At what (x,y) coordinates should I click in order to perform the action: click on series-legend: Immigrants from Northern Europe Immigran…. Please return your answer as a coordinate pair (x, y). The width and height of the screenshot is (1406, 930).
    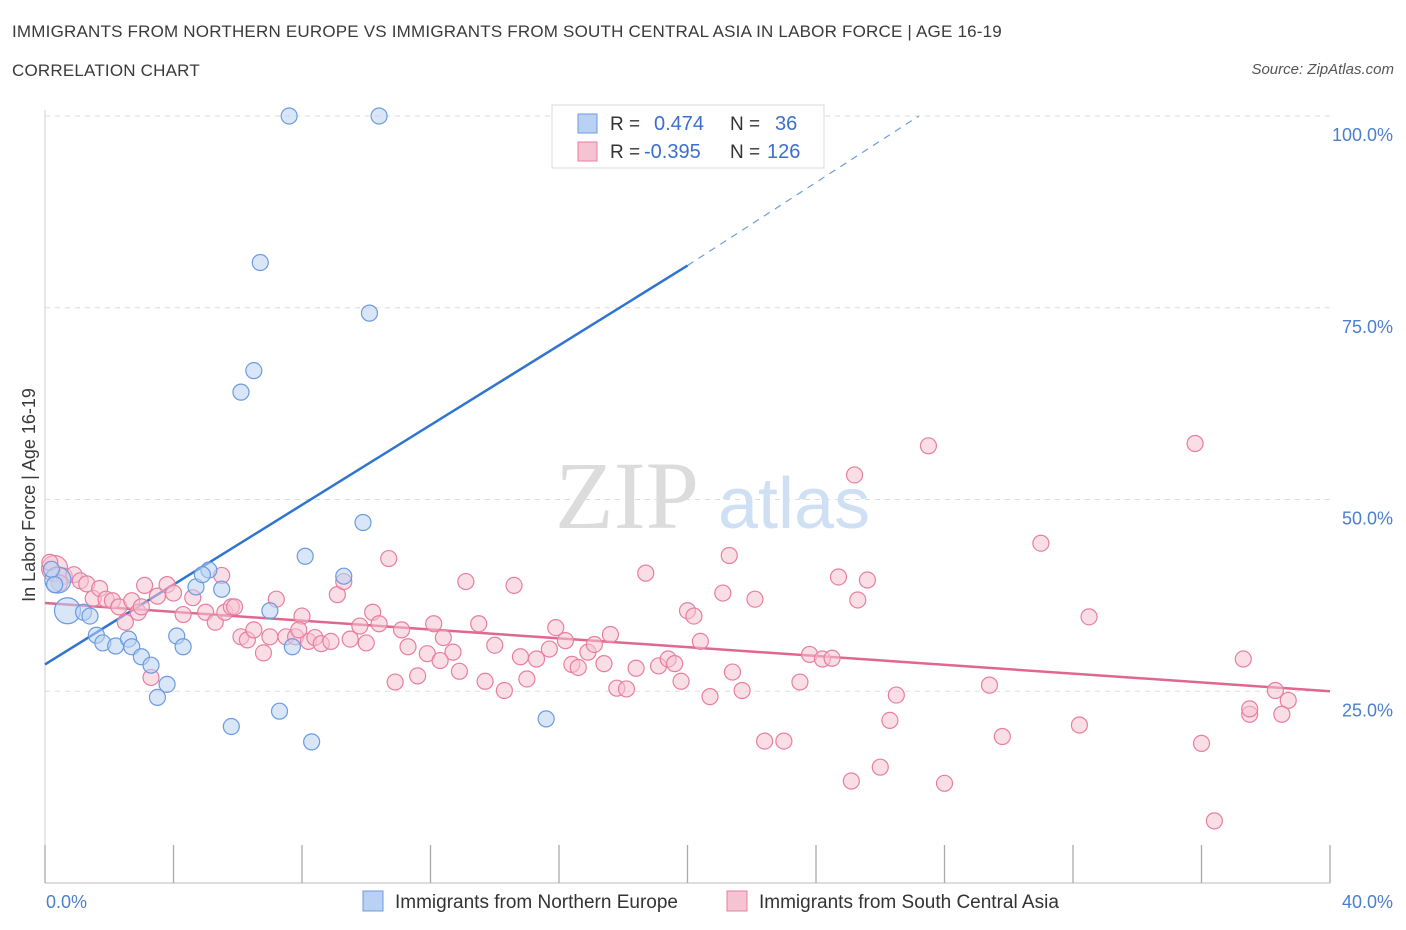
    Looking at the image, I should click on (710, 901).